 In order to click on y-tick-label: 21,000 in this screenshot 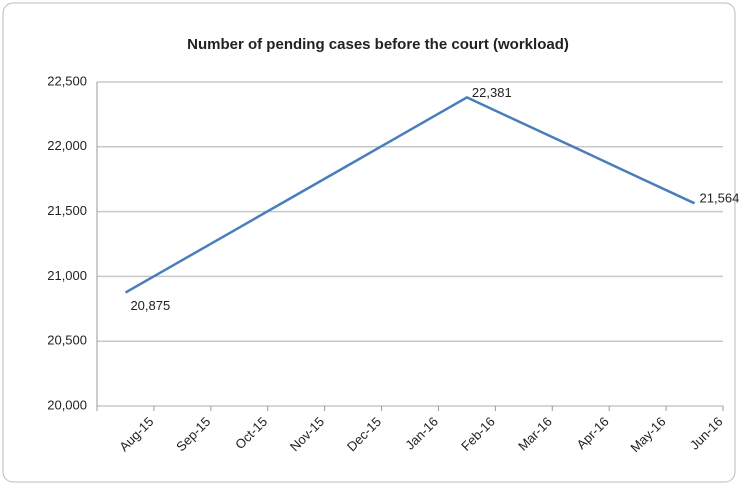, I will do `click(67, 275)`.